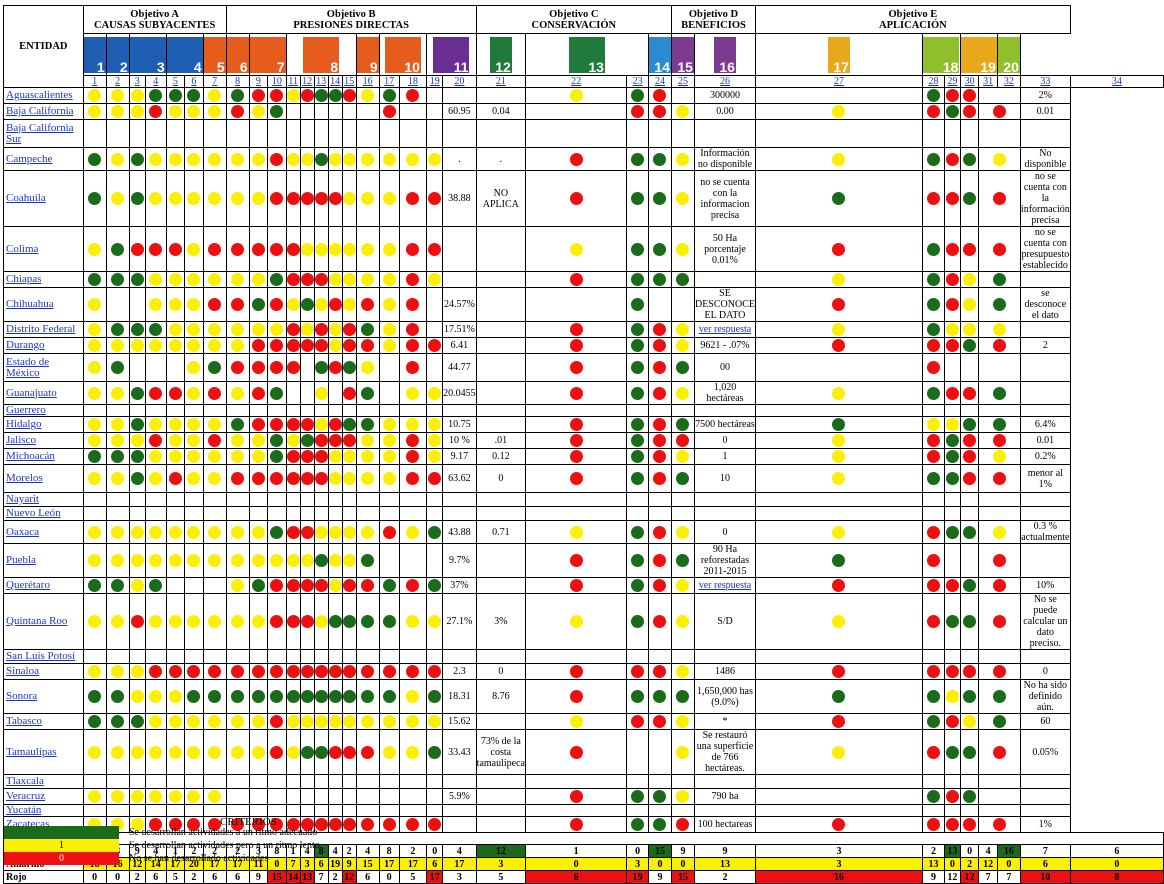 Image resolution: width=1164 pixels, height=884 pixels. What do you see at coordinates (41, 656) in the screenshot?
I see `entity-link: San Luis Potosí` at bounding box center [41, 656].